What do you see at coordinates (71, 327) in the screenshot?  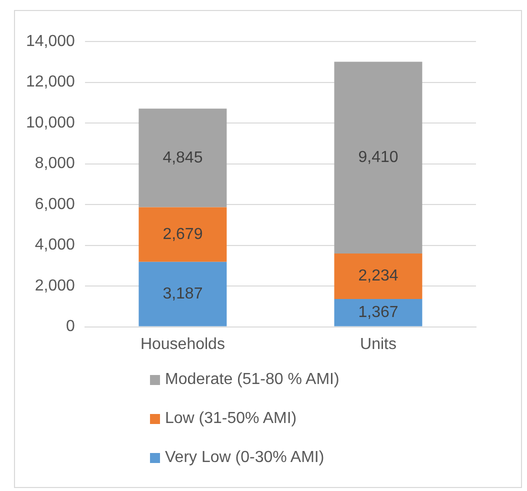 I see `y-tick-label: 0` at bounding box center [71, 327].